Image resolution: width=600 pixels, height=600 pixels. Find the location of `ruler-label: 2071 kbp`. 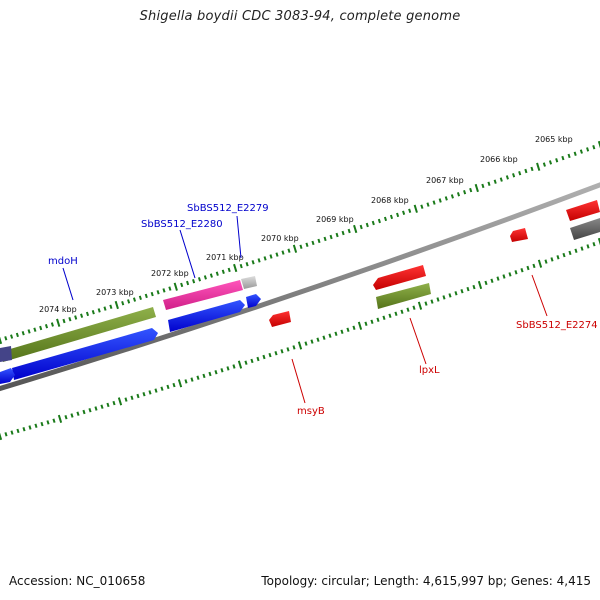

ruler-label: 2071 kbp is located at coordinates (225, 257).